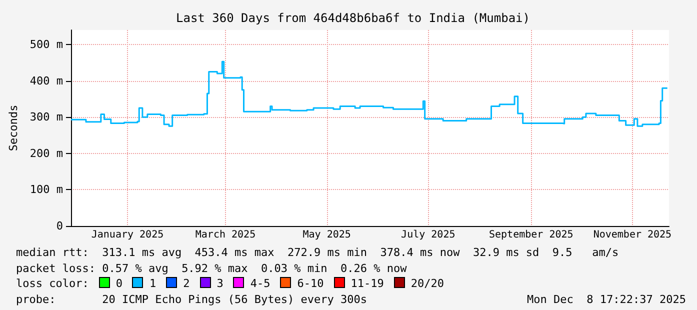  Describe the element at coordinates (606, 299) in the screenshot. I see `text: Mon Dec 8 17:22:37 2025` at that location.